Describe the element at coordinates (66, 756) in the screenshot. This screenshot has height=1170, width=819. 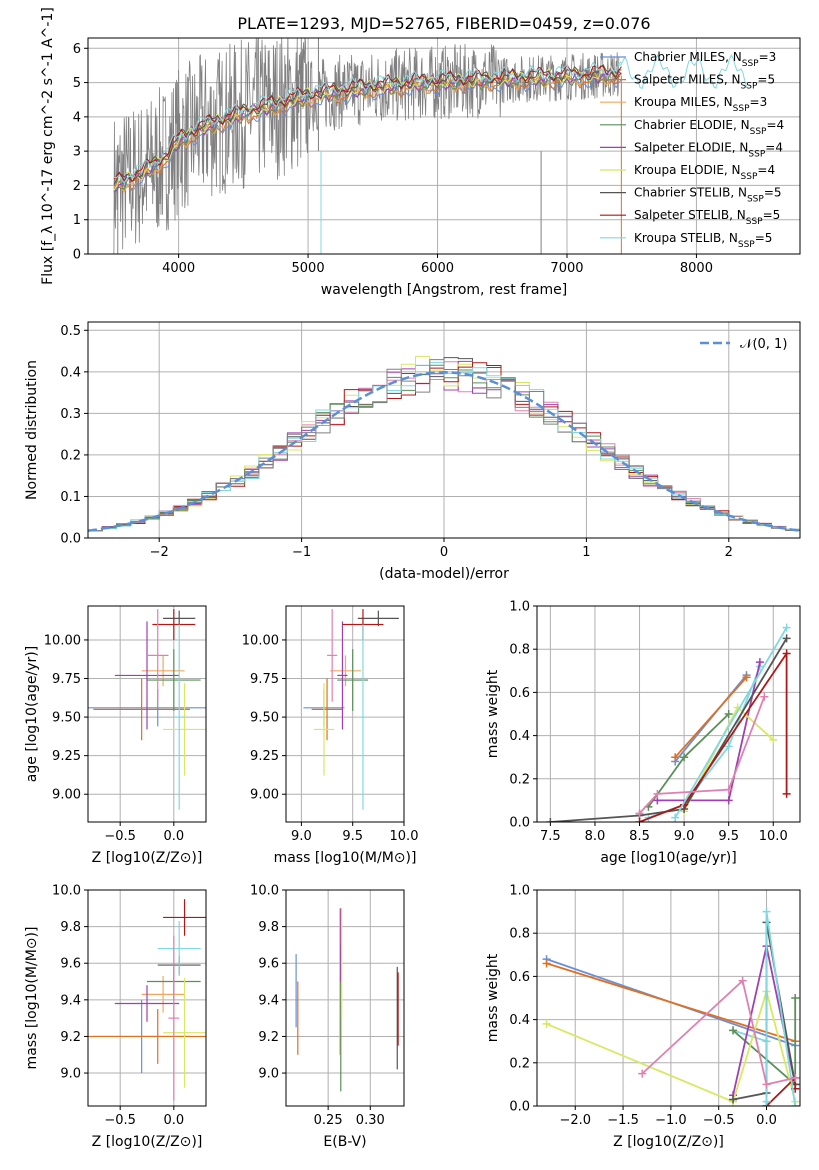
I see `y-tick-label: 9.25` at that location.